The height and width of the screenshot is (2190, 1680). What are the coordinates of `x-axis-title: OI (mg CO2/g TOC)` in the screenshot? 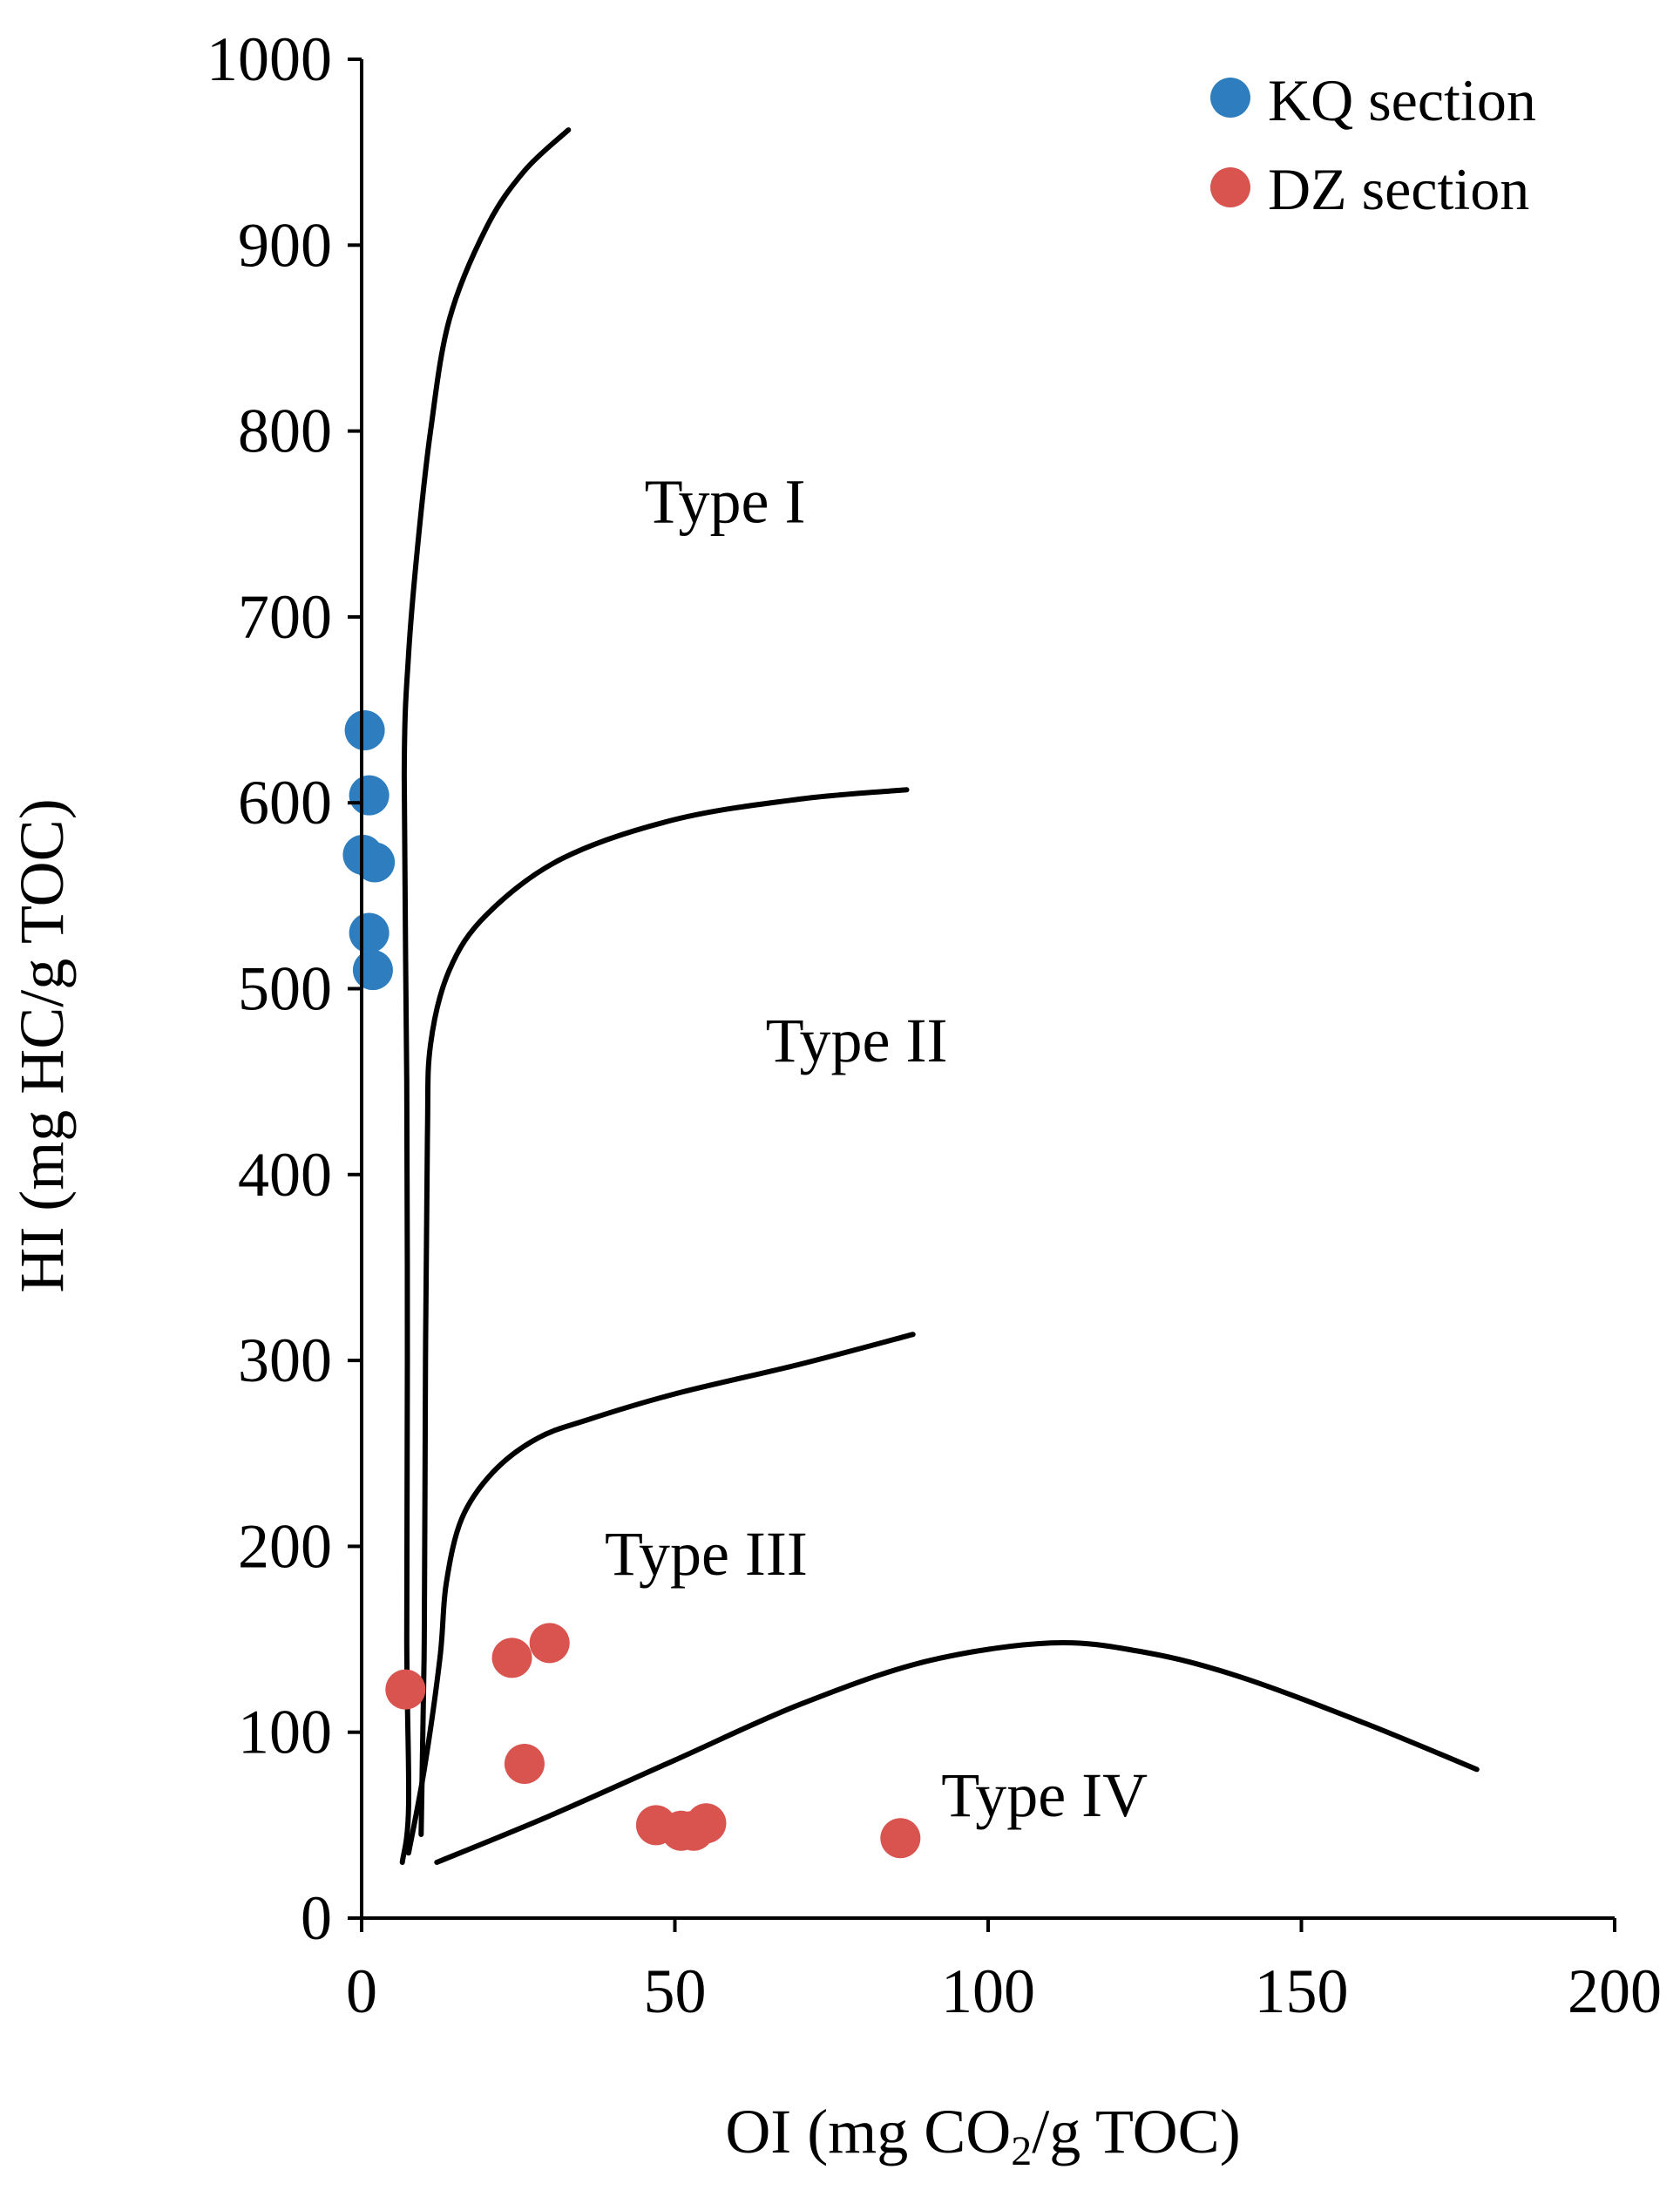 It's located at (982, 2135).